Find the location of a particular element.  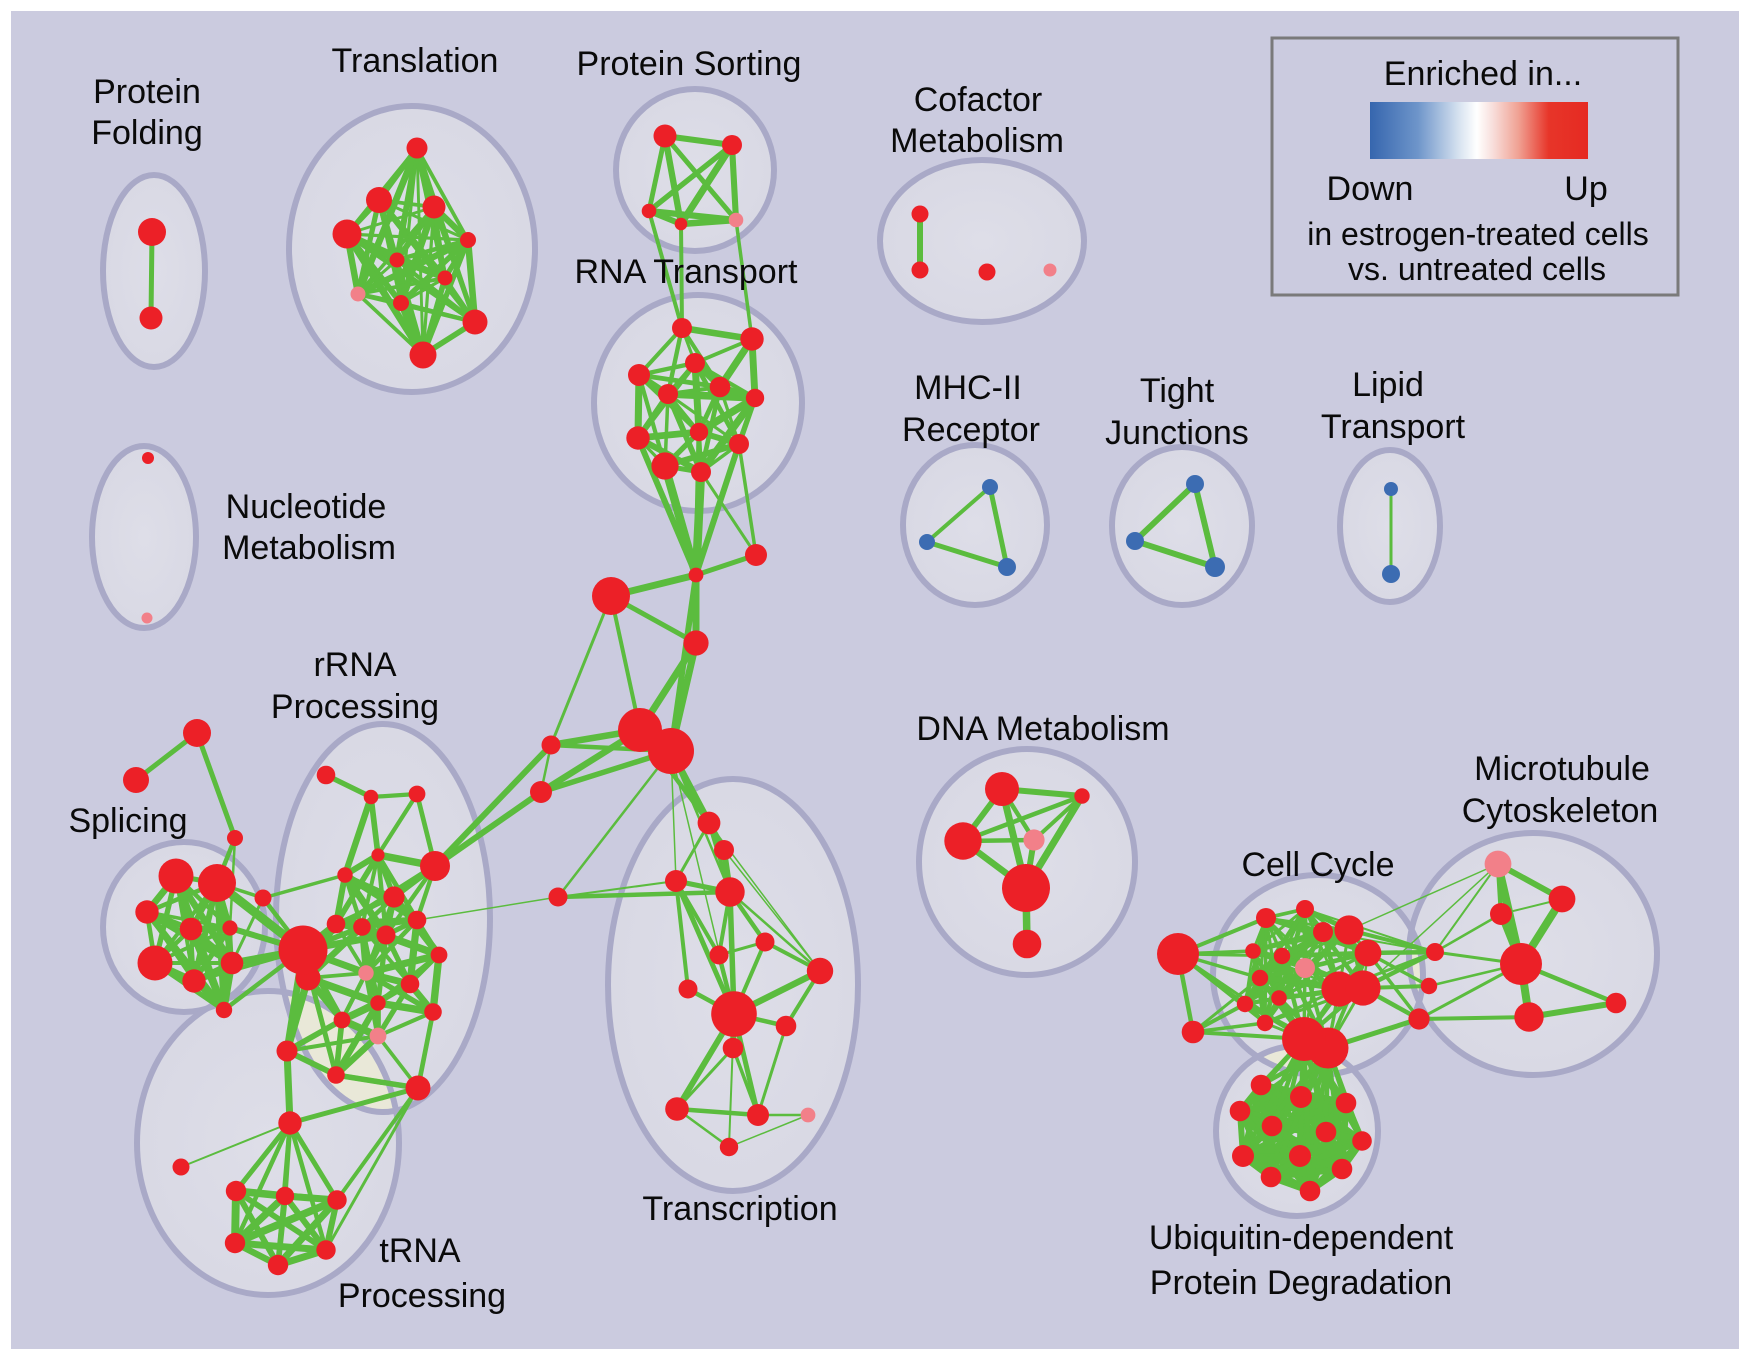

svg-text: Junctions is located at coordinates (1177, 433).